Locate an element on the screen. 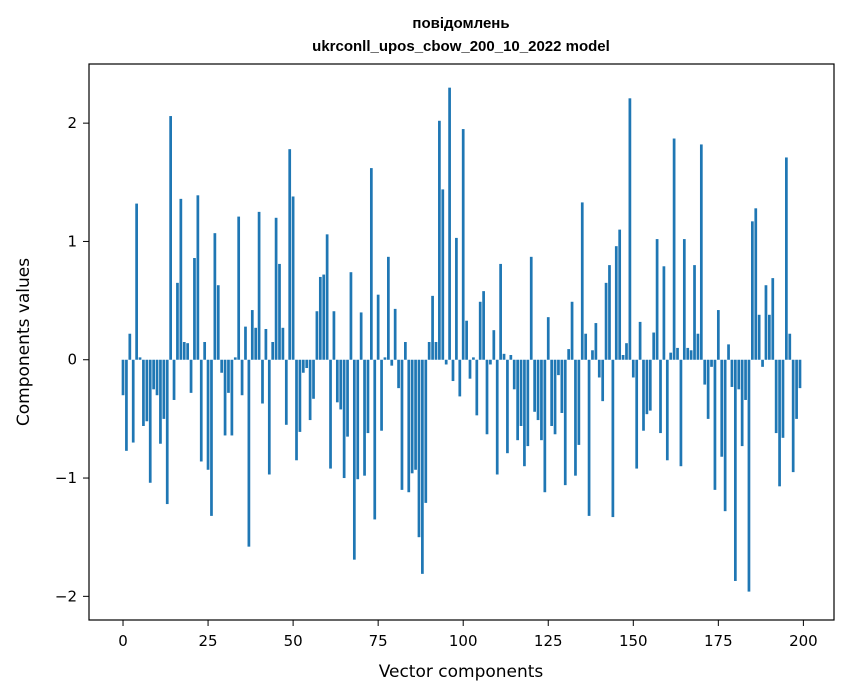  y-tick-label: 0 is located at coordinates (72, 360).